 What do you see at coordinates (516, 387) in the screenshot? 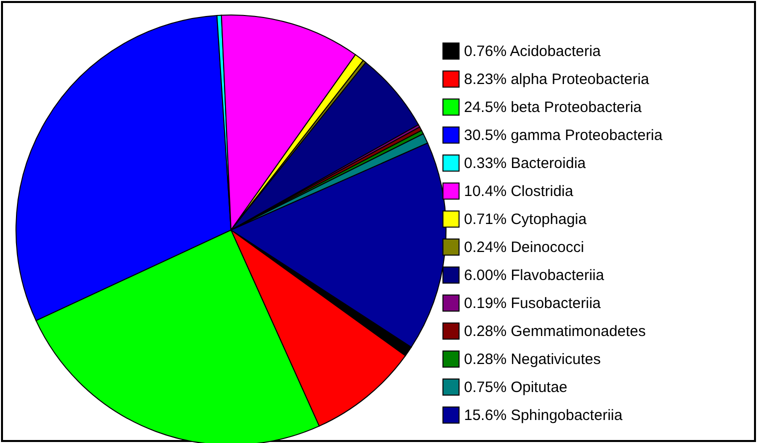
I see `legend-label: 0.75% Opitutae` at bounding box center [516, 387].